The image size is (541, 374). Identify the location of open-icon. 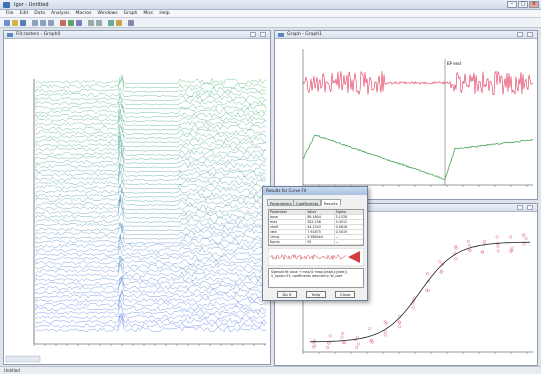
(15, 23).